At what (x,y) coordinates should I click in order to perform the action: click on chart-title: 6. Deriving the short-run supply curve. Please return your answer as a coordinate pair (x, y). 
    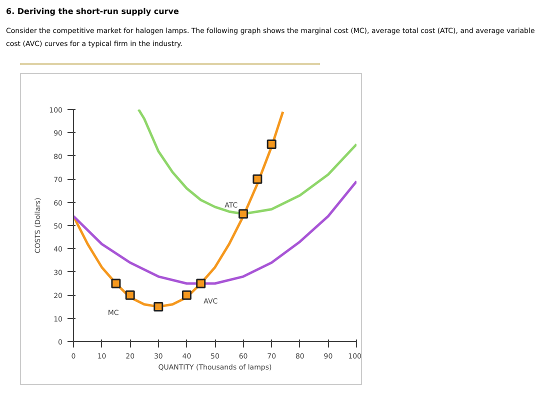
    Looking at the image, I should click on (92, 12).